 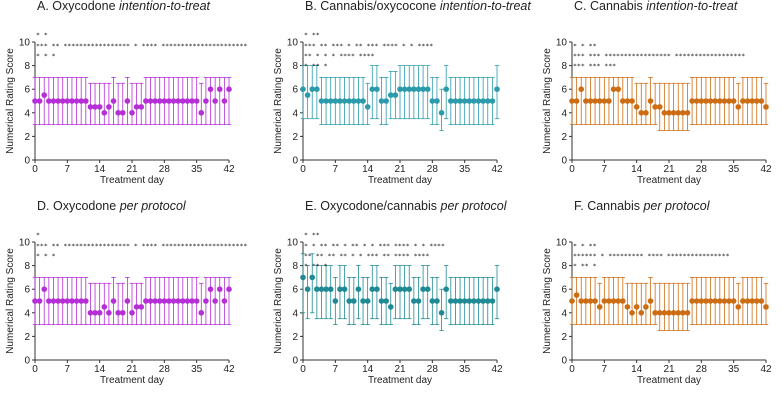 What do you see at coordinates (78, 206) in the screenshot?
I see `panel-title-prefix: D. Oxycodone` at bounding box center [78, 206].